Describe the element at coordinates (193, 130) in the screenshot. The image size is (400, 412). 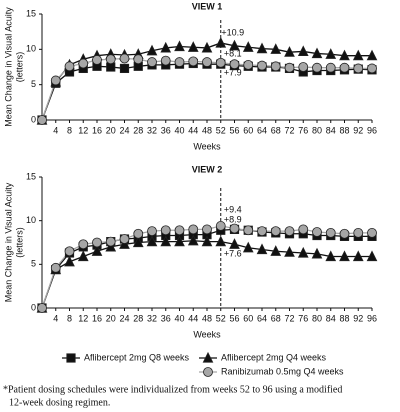
I see `x-tick-label: 44` at that location.